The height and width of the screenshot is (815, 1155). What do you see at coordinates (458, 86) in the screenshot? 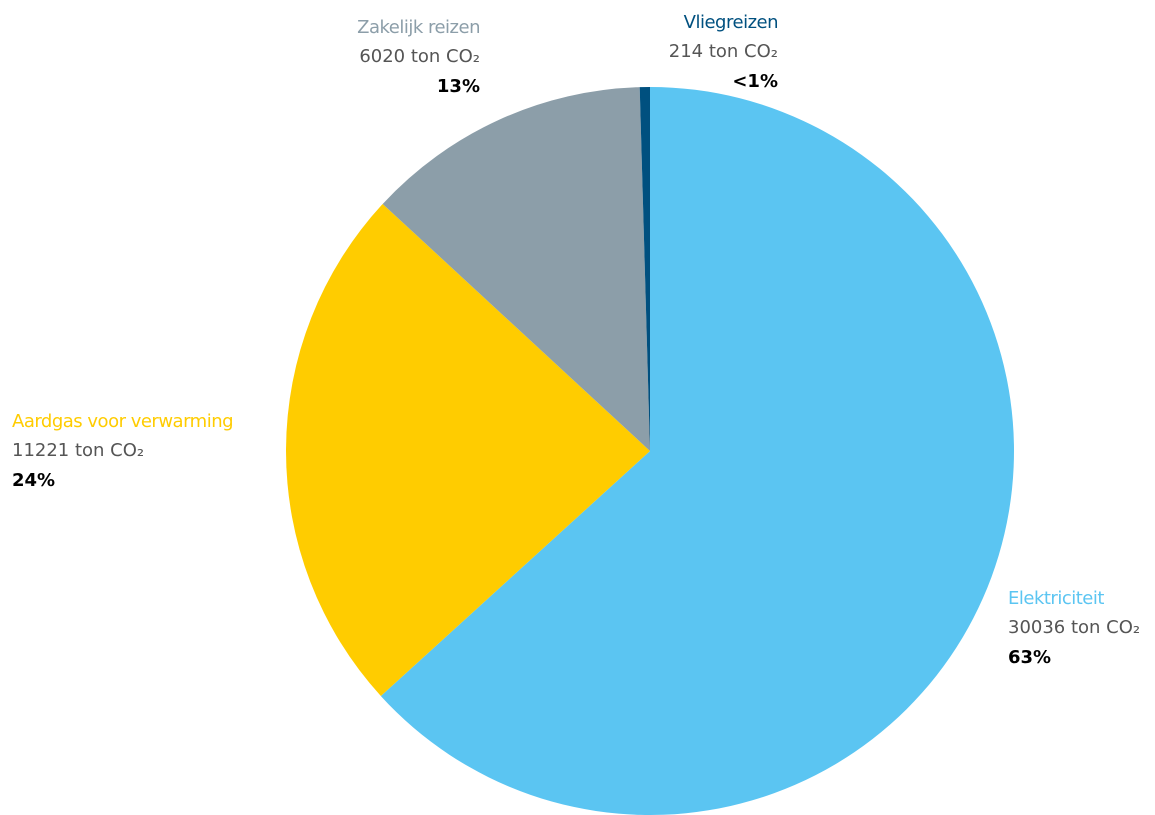
I see `percent-label: 13%` at bounding box center [458, 86].